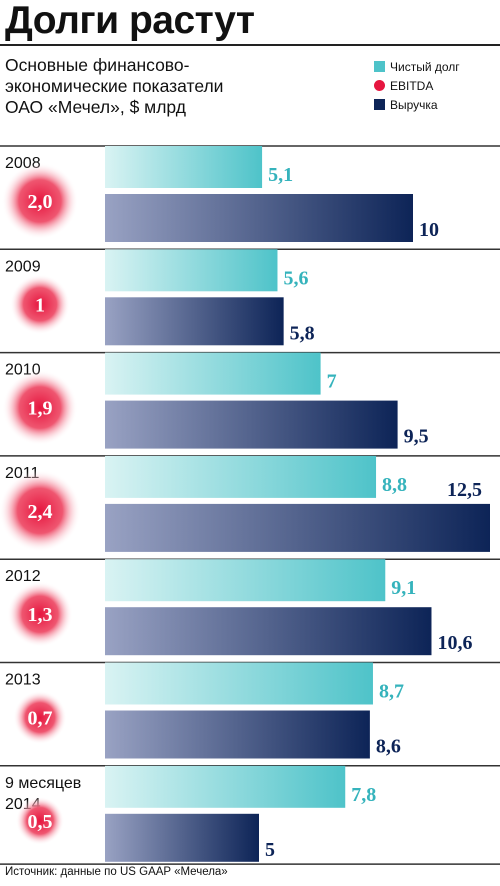  I want to click on label-net-debt: 9,1, so click(403, 588).